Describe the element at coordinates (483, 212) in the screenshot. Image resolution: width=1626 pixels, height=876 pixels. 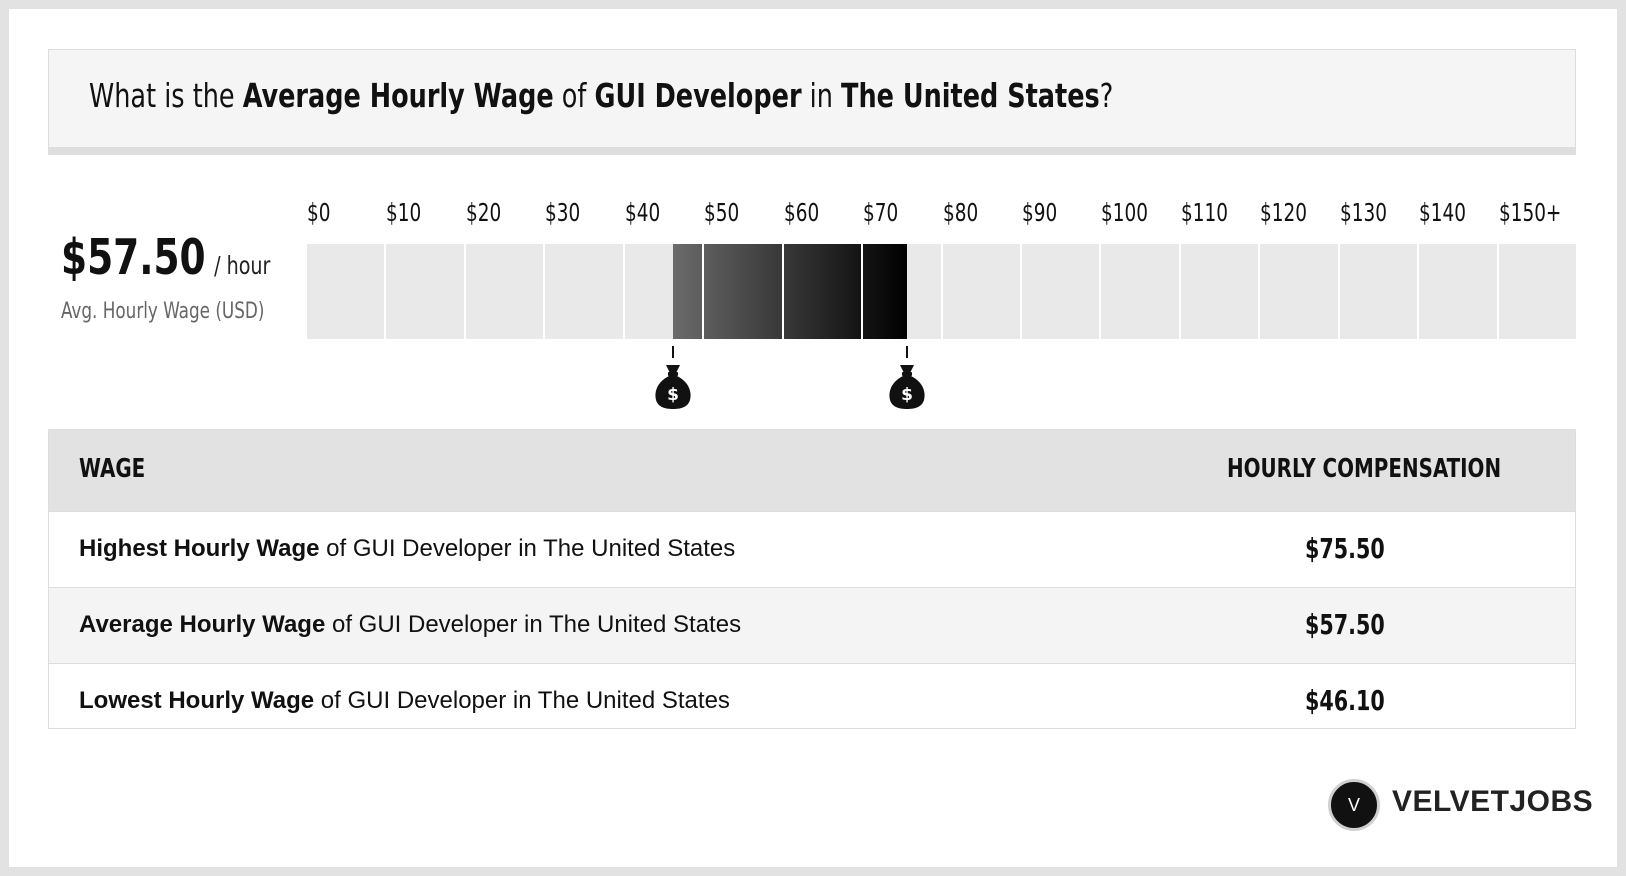
I see `tick-label: $20` at that location.